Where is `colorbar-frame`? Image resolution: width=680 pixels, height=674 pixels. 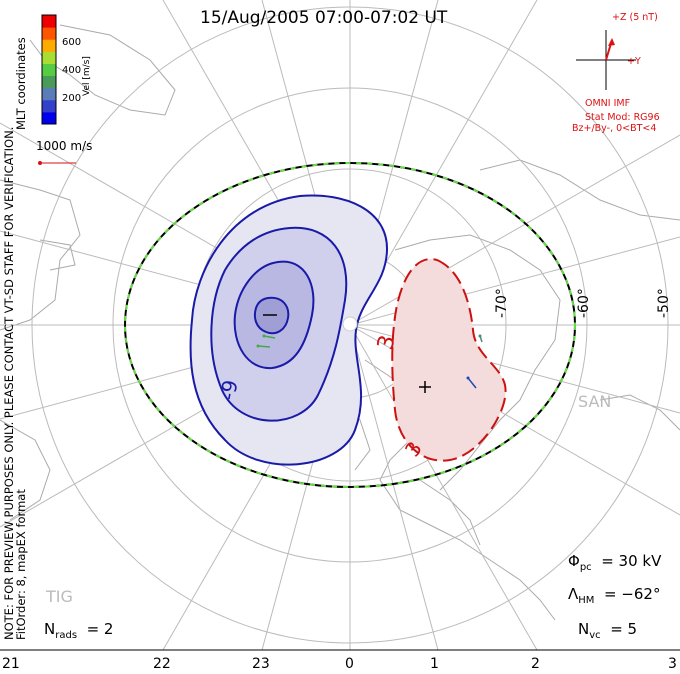
colorbar-frame is located at coordinates (49, 69).